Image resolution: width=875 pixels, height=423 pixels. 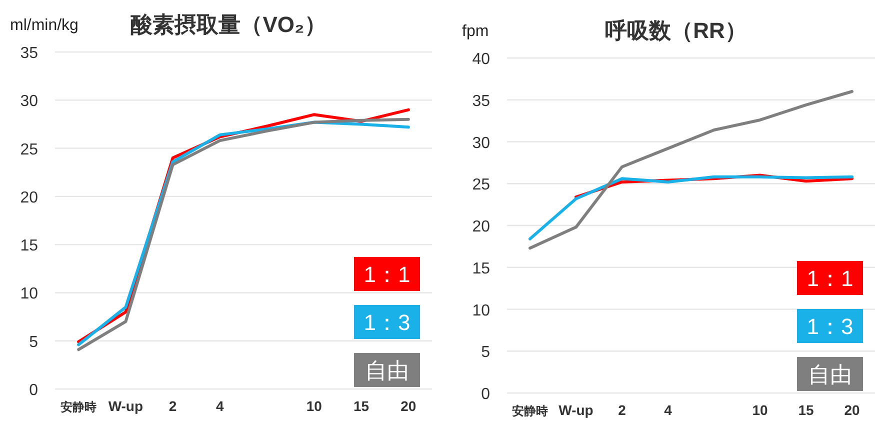 What do you see at coordinates (475, 31) in the screenshot?
I see `y-axis-title: fpm` at bounding box center [475, 31].